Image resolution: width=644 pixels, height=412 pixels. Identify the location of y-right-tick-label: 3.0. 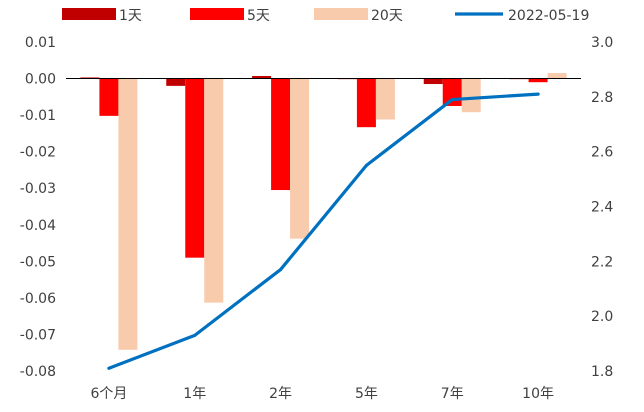
(602, 43).